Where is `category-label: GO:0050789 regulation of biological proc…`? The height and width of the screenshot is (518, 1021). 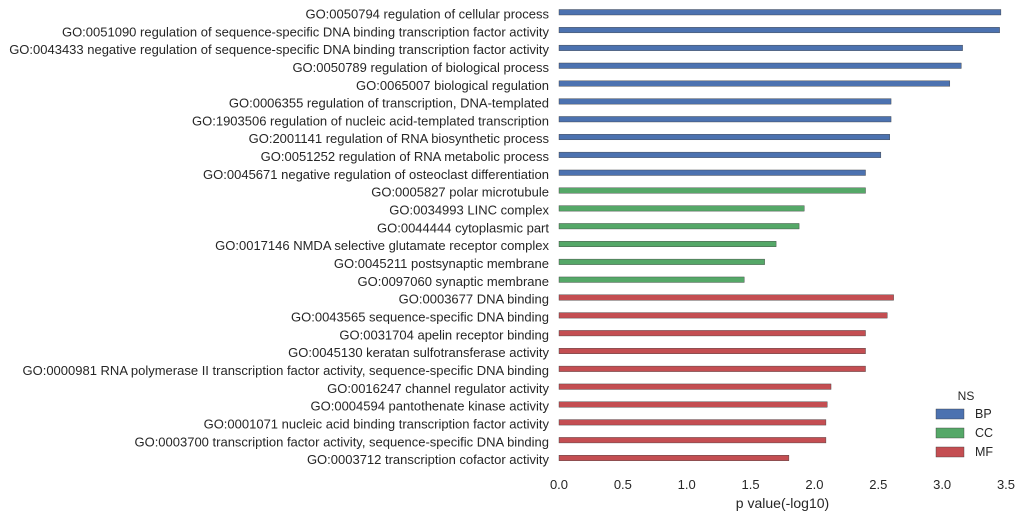
category-label: GO:0050789 regulation of biological proc… is located at coordinates (420, 67).